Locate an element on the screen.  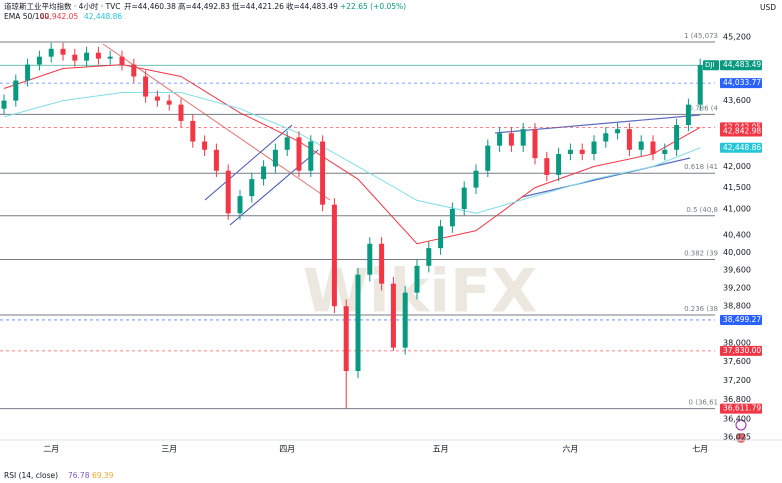
y-tick-label: 37,200 is located at coordinates (737, 380).